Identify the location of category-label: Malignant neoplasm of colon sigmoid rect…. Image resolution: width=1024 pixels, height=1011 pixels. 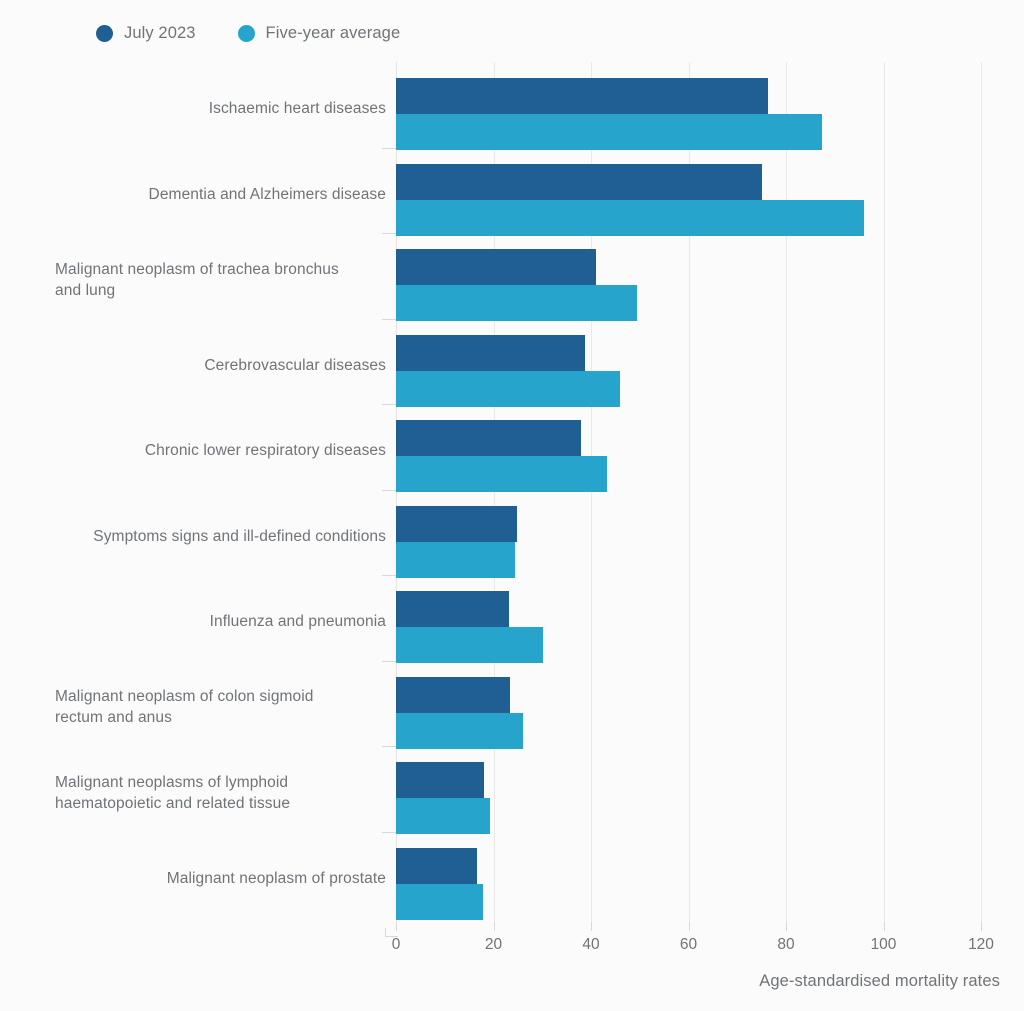
(184, 707).